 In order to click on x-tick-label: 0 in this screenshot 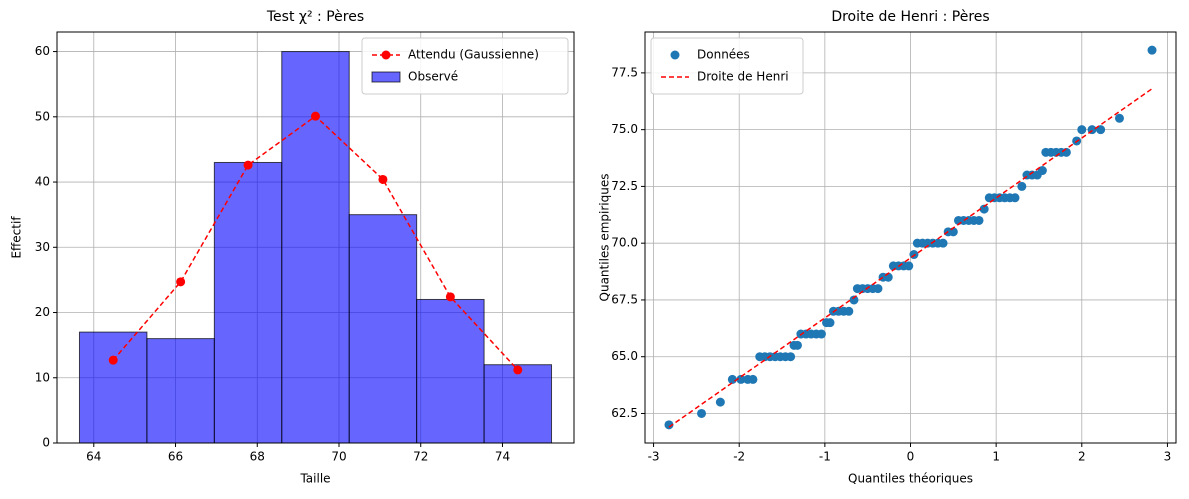, I will do `click(911, 457)`.